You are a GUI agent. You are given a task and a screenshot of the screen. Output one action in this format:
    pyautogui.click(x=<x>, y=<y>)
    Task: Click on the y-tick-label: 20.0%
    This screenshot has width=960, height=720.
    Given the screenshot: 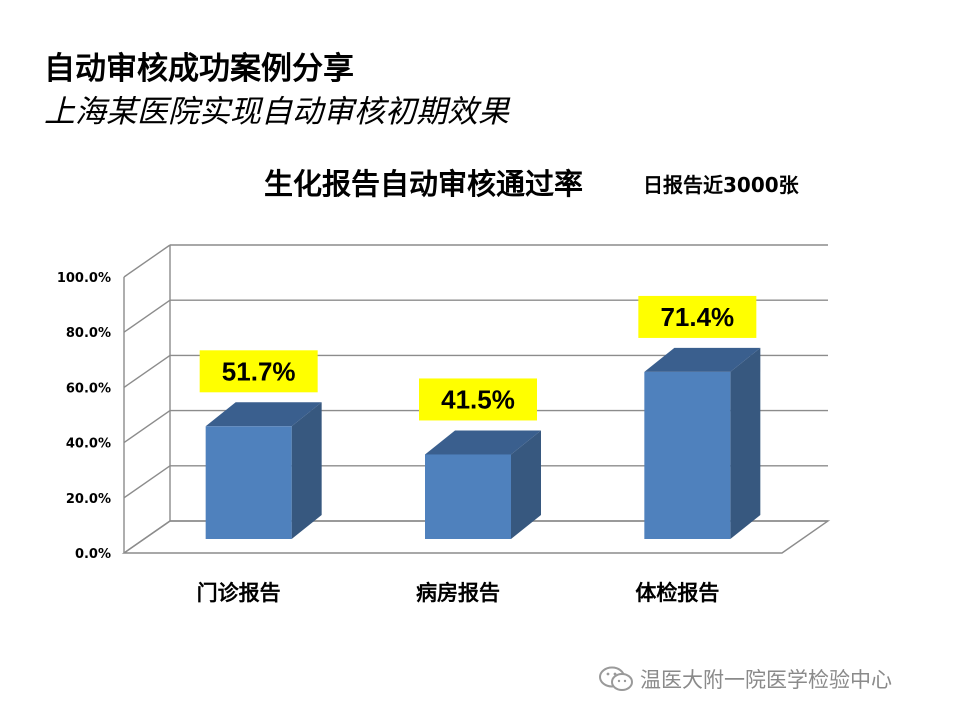 What is the action you would take?
    pyautogui.click(x=88, y=499)
    